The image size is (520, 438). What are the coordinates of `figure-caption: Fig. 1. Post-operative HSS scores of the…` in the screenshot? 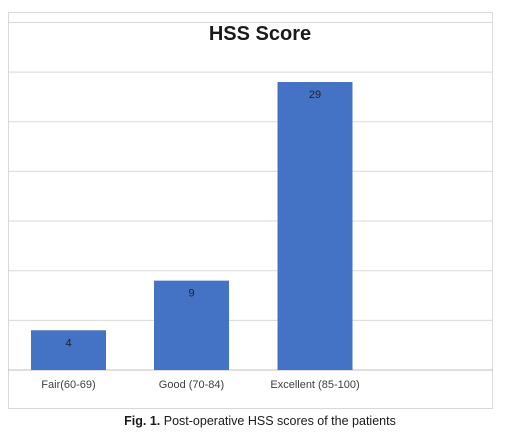 It's located at (260, 421).